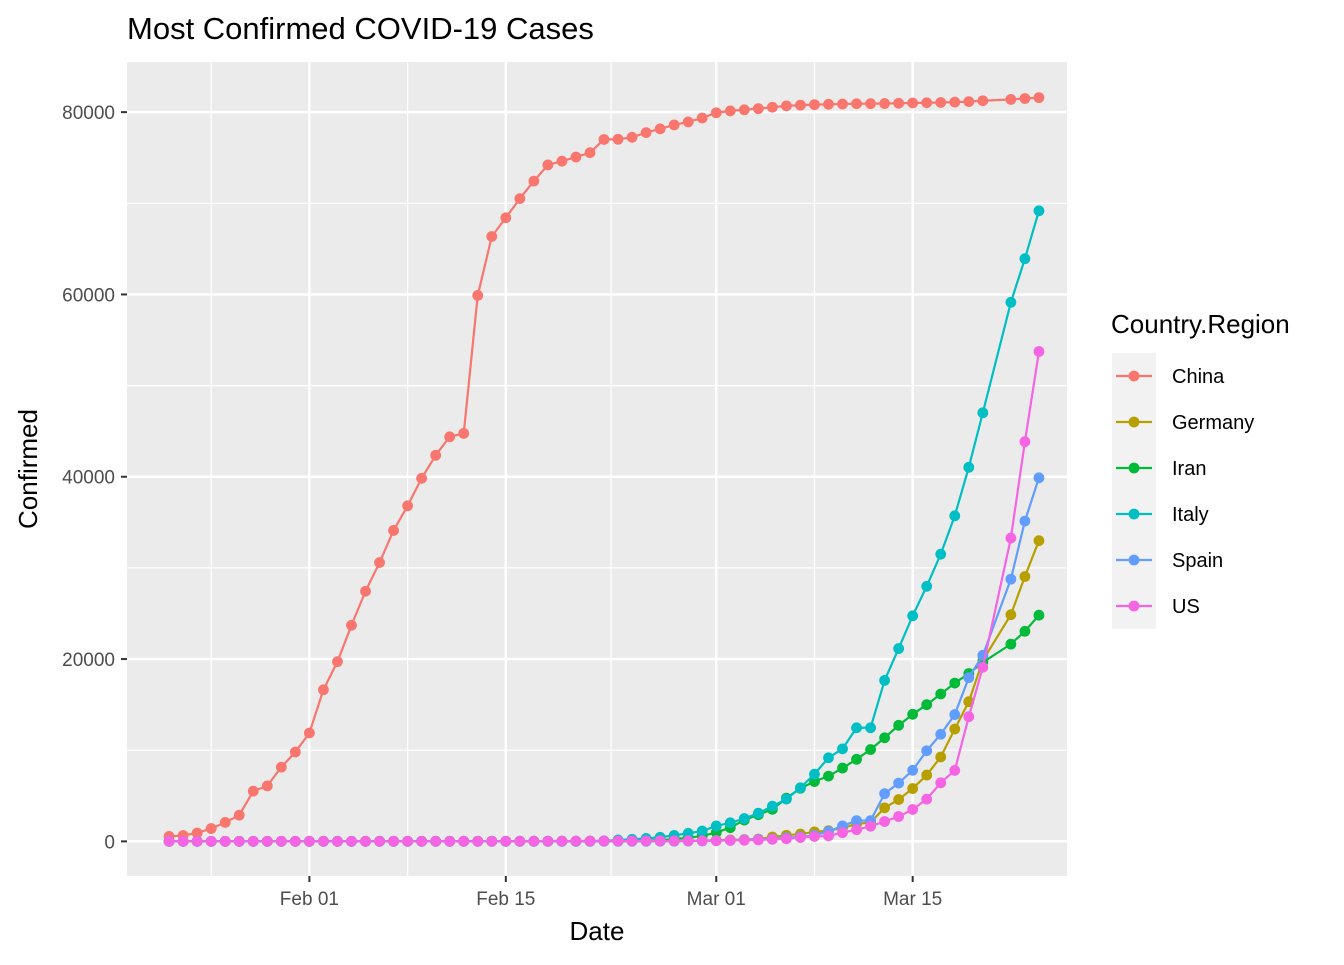 The image size is (1344, 965). What do you see at coordinates (597, 931) in the screenshot?
I see `x-axis-label: Date` at bounding box center [597, 931].